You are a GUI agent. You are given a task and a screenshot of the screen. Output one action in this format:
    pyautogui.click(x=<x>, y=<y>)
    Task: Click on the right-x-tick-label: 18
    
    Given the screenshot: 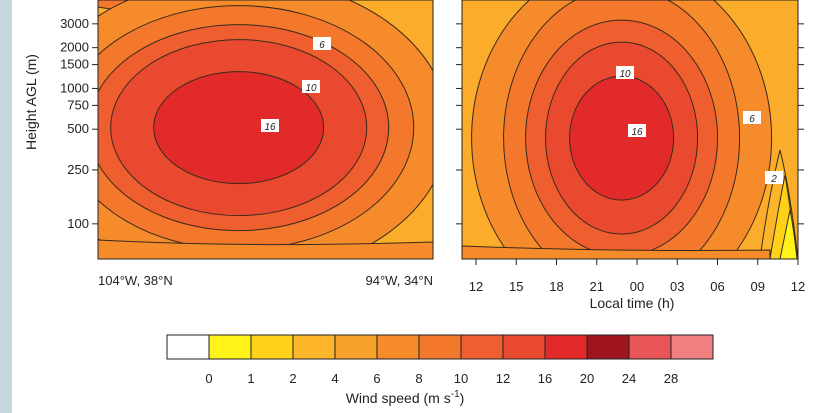 What is the action you would take?
    pyautogui.click(x=556, y=286)
    